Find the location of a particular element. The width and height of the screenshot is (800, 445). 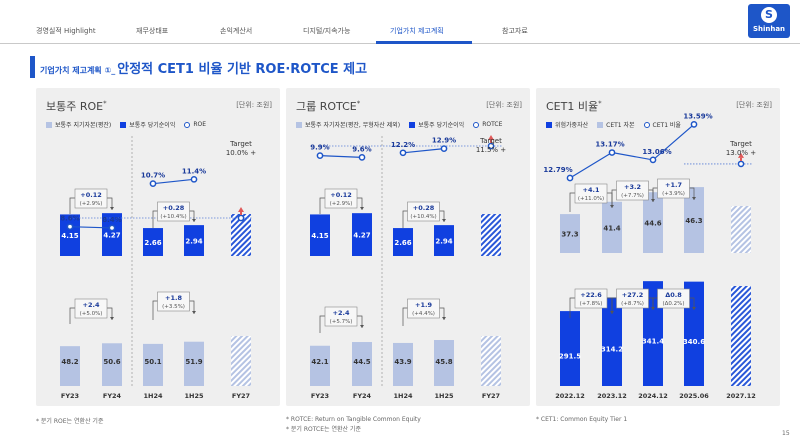

ratio-label: 8.4% is located at coordinates (111, 220).